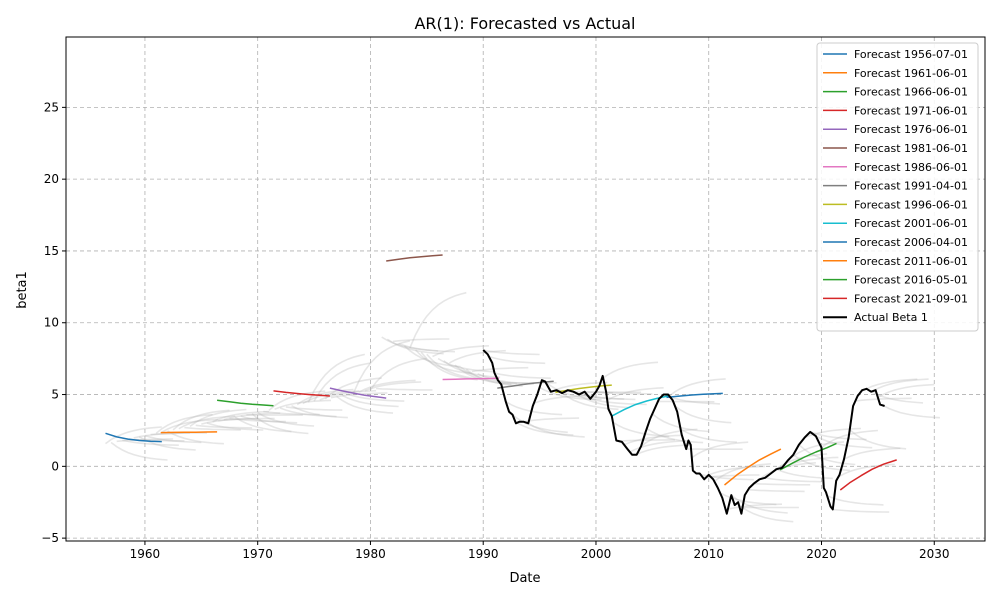 The height and width of the screenshot is (600, 1000). Describe the element at coordinates (596, 554) in the screenshot. I see `x-tick-label: 2000` at that location.